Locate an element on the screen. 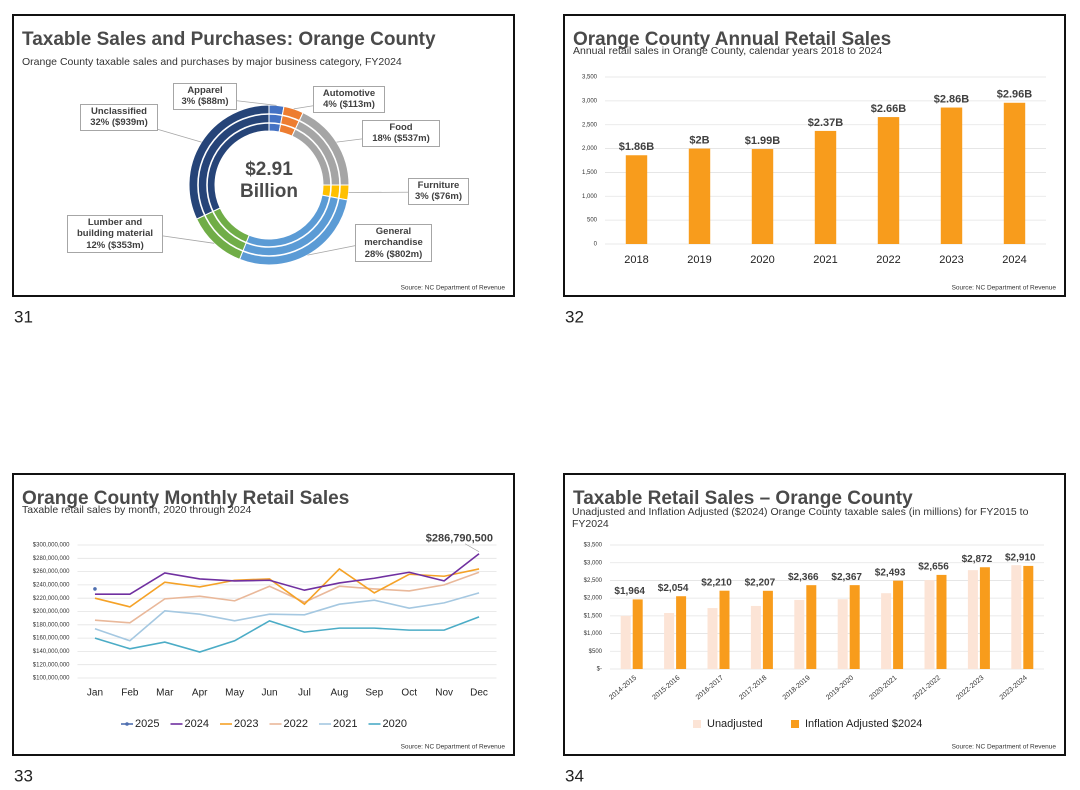 The image size is (1080, 790). legend-swatch is located at coordinates (697, 724).